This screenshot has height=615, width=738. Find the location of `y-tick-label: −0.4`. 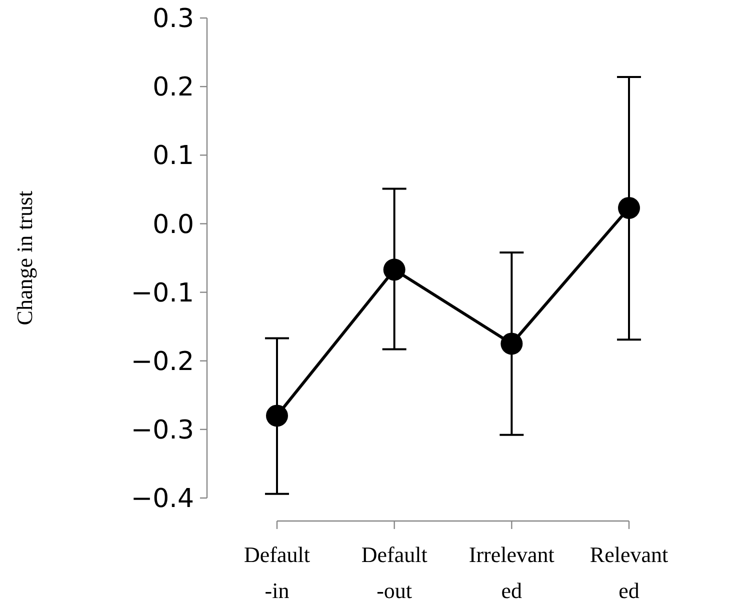

y-tick-label: −0.4 is located at coordinates (162, 499).